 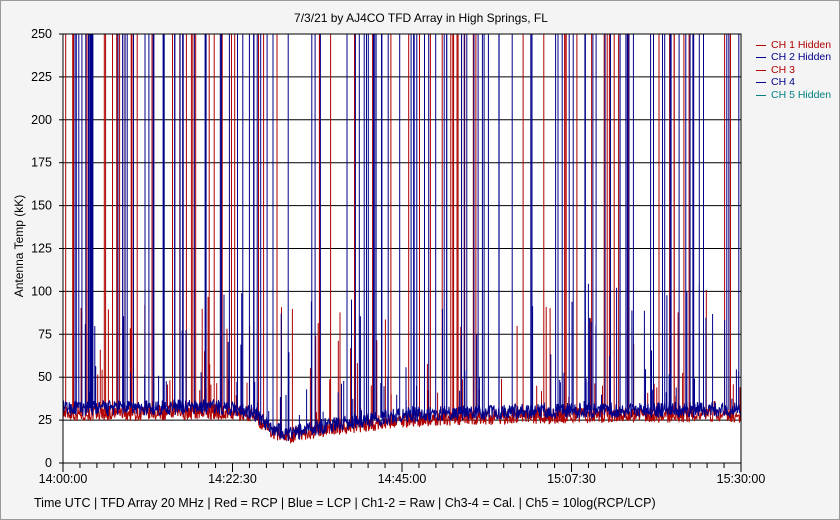 What do you see at coordinates (48, 463) in the screenshot?
I see `y-tick-label: 0` at bounding box center [48, 463].